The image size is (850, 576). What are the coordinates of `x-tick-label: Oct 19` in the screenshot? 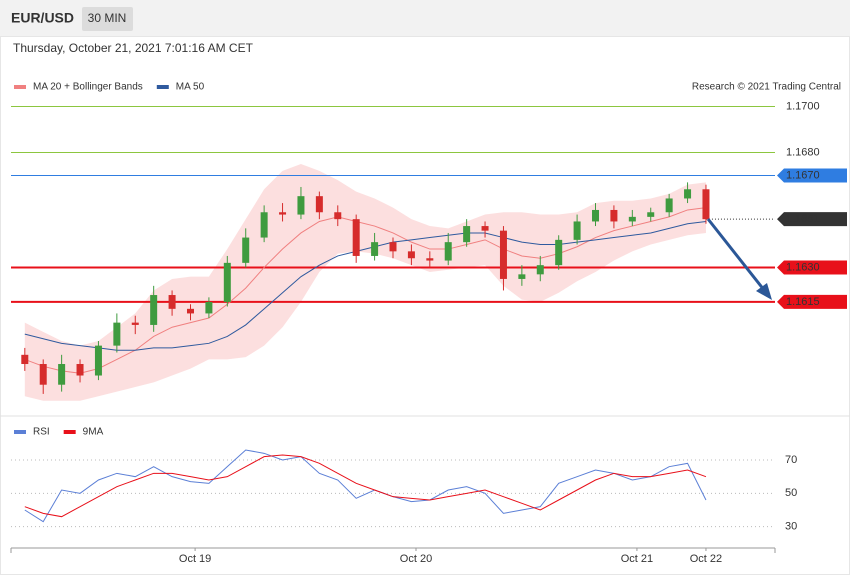 It's located at (195, 559).